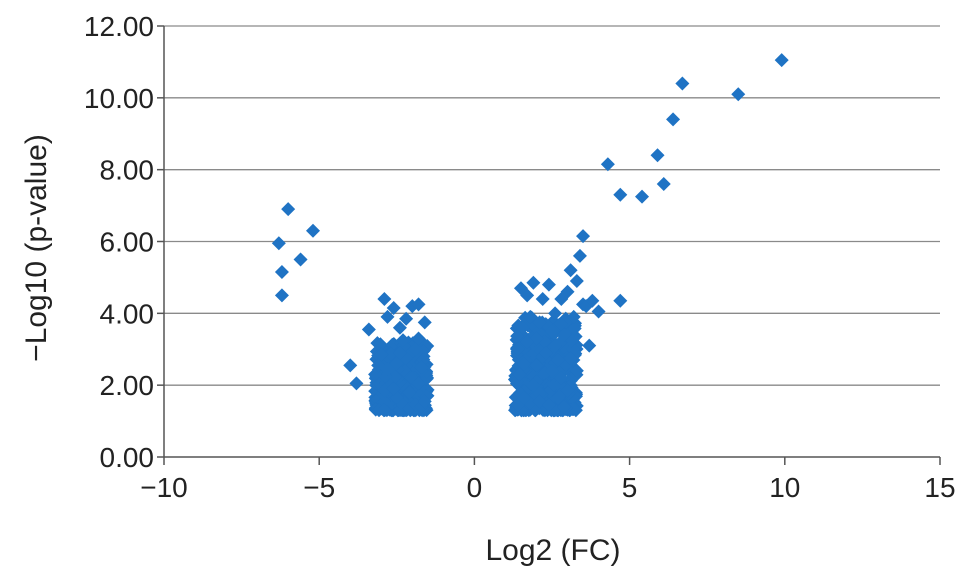 The image size is (969, 576). Describe the element at coordinates (475, 487) in the screenshot. I see `x-tick-label: 0` at that location.